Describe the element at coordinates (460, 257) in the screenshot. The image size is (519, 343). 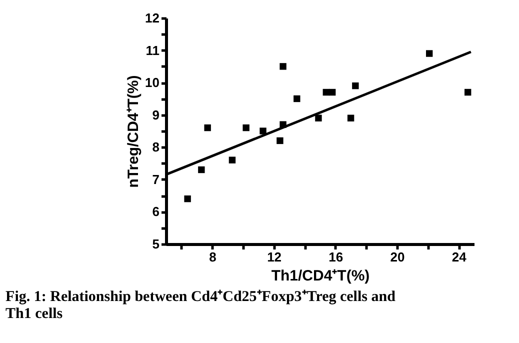
I see `x-tick-label: 24` at that location.